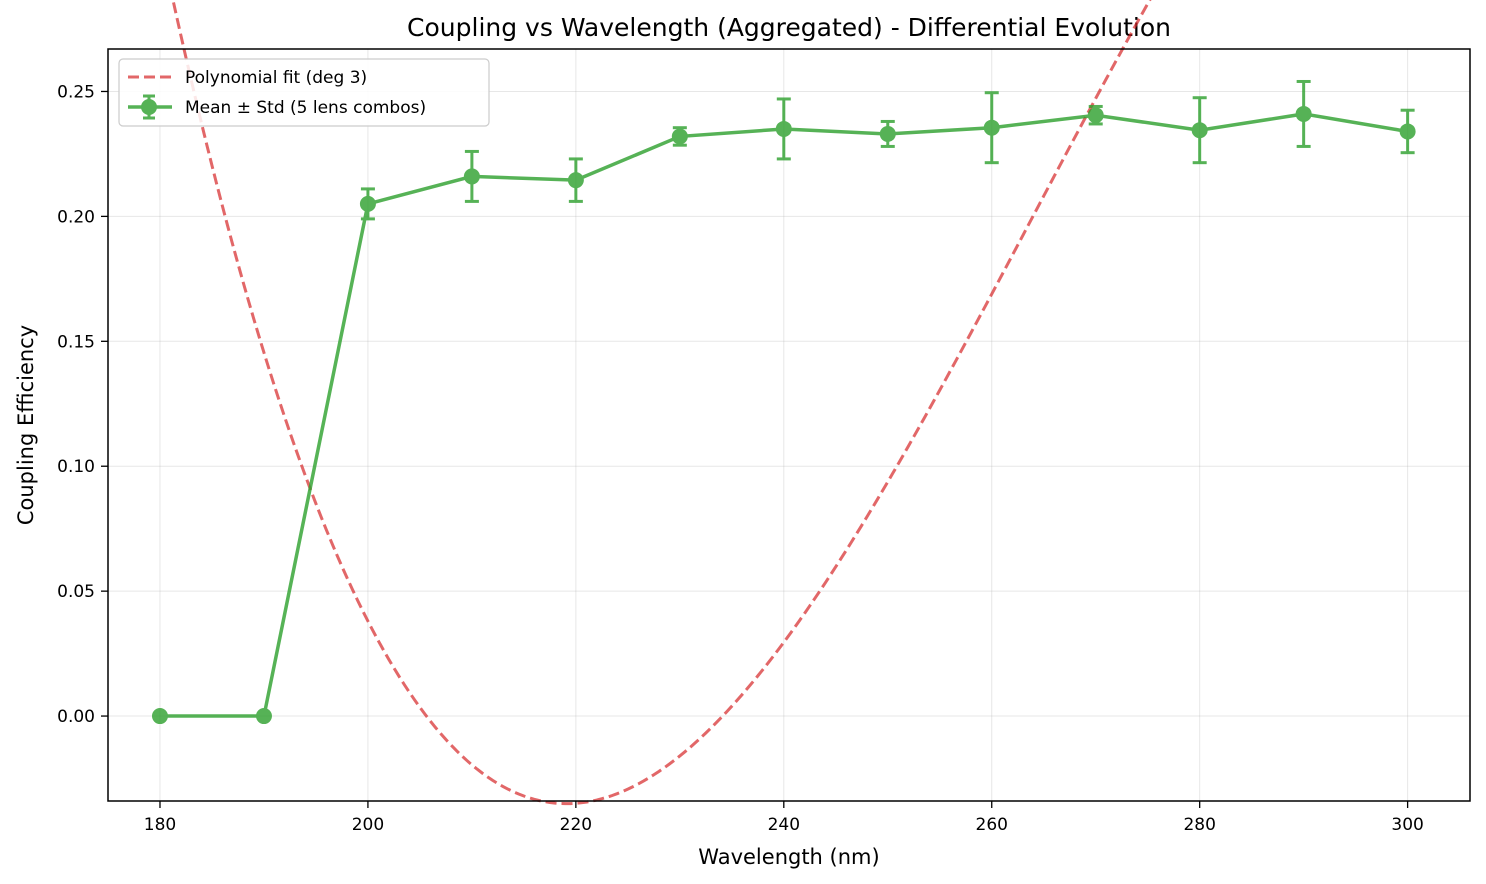 The height and width of the screenshot is (884, 1486). What do you see at coordinates (150, 107) in the screenshot?
I see `legend-mean-swatch` at bounding box center [150, 107].